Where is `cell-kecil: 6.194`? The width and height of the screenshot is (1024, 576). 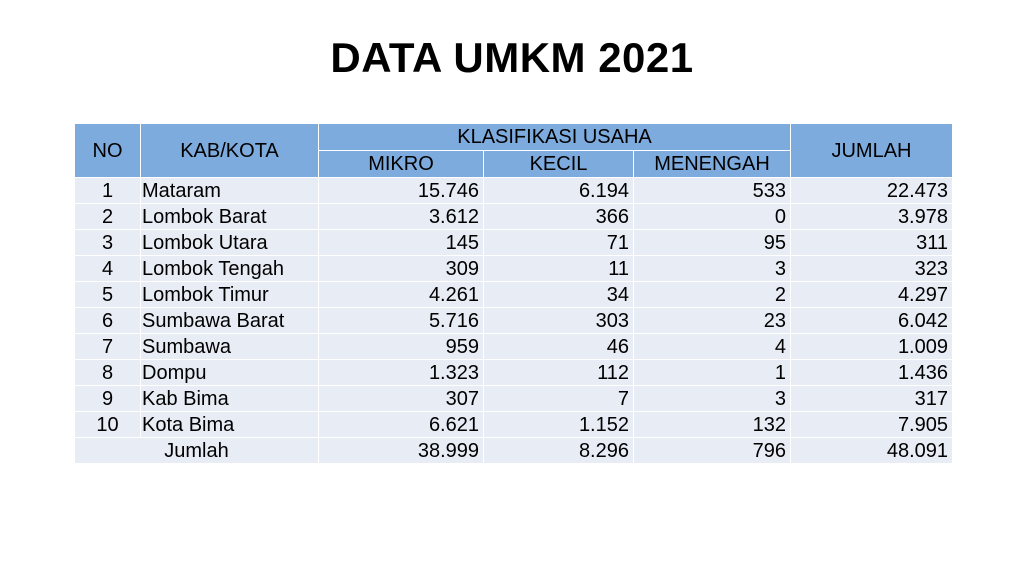
cell-kecil: 6.194 is located at coordinates (558, 190).